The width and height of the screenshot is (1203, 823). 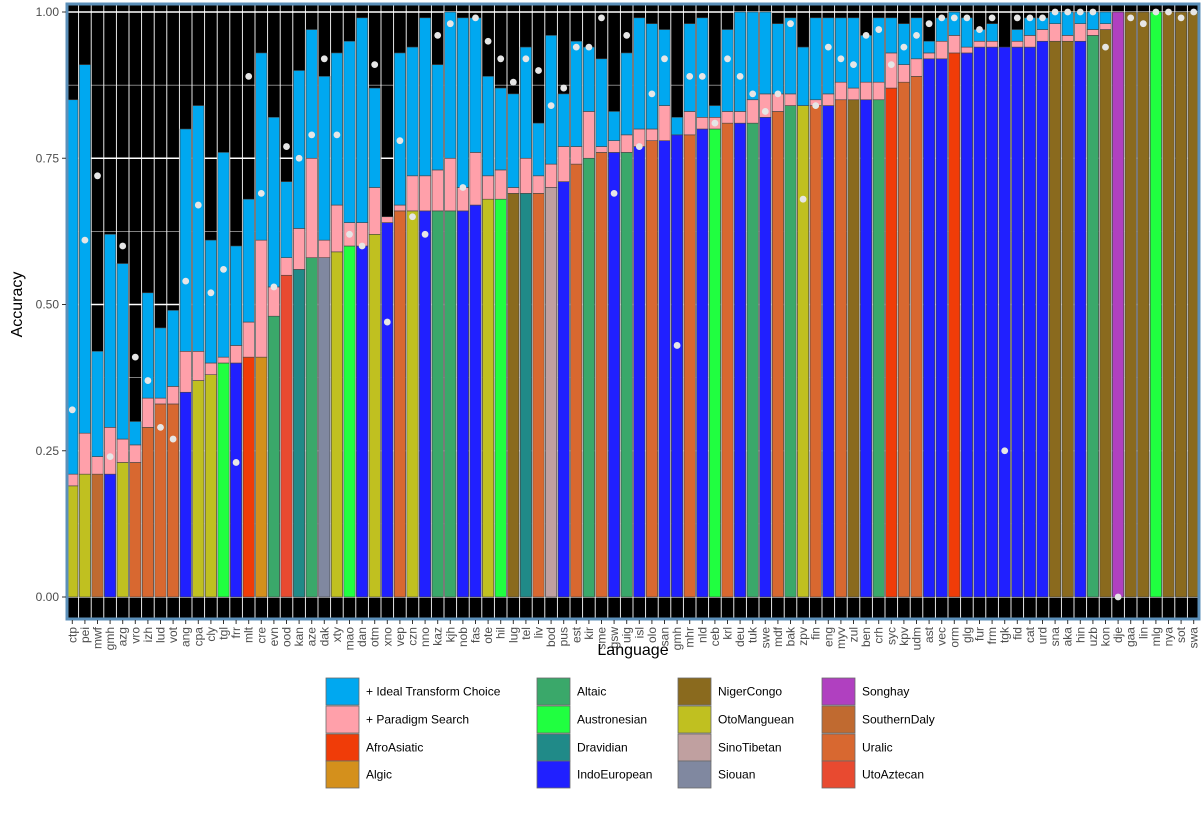 I want to click on legend-label: UtoAztecan, so click(x=893, y=775).